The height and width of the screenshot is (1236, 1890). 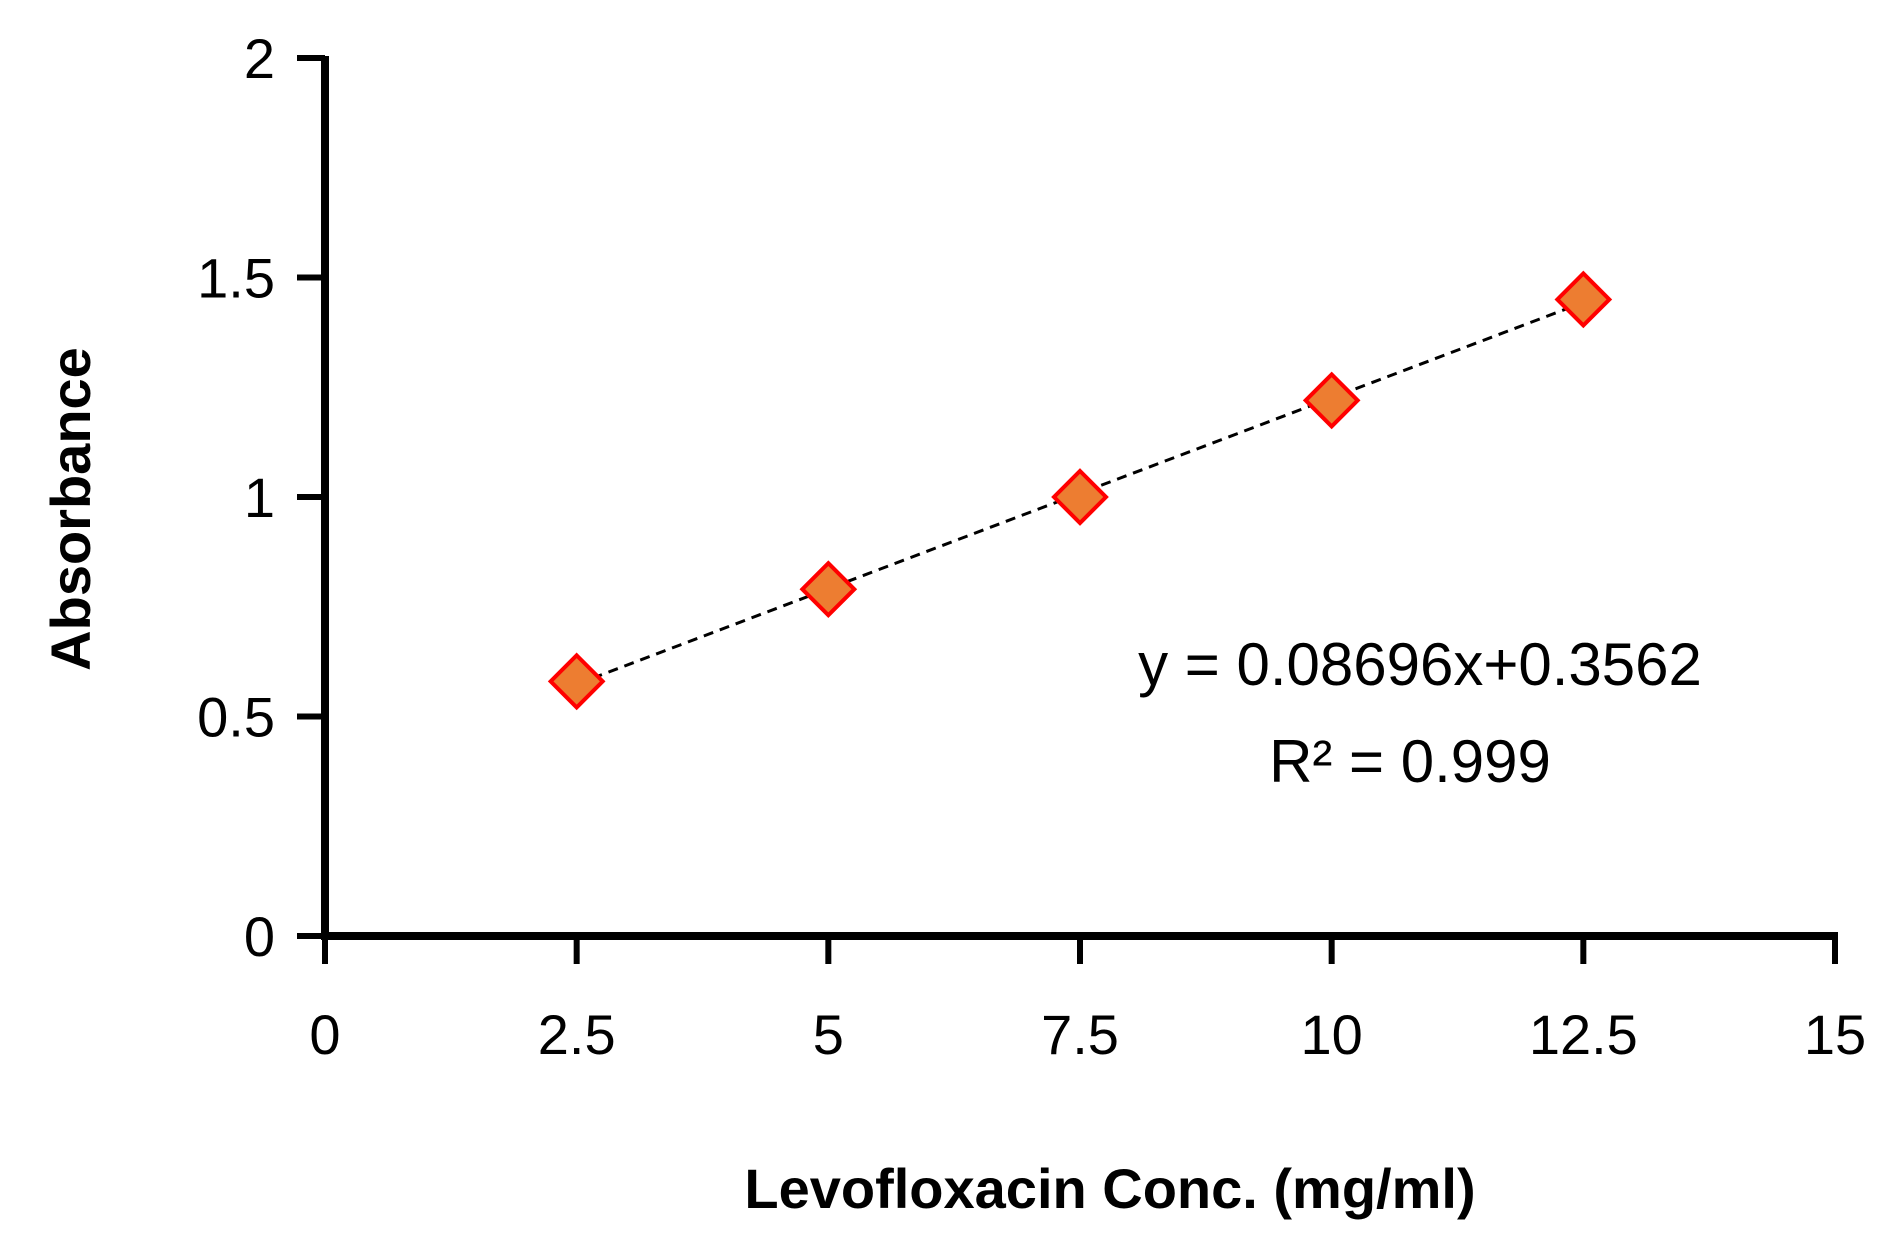 I want to click on y-tick-label: 0, so click(x=259, y=936).